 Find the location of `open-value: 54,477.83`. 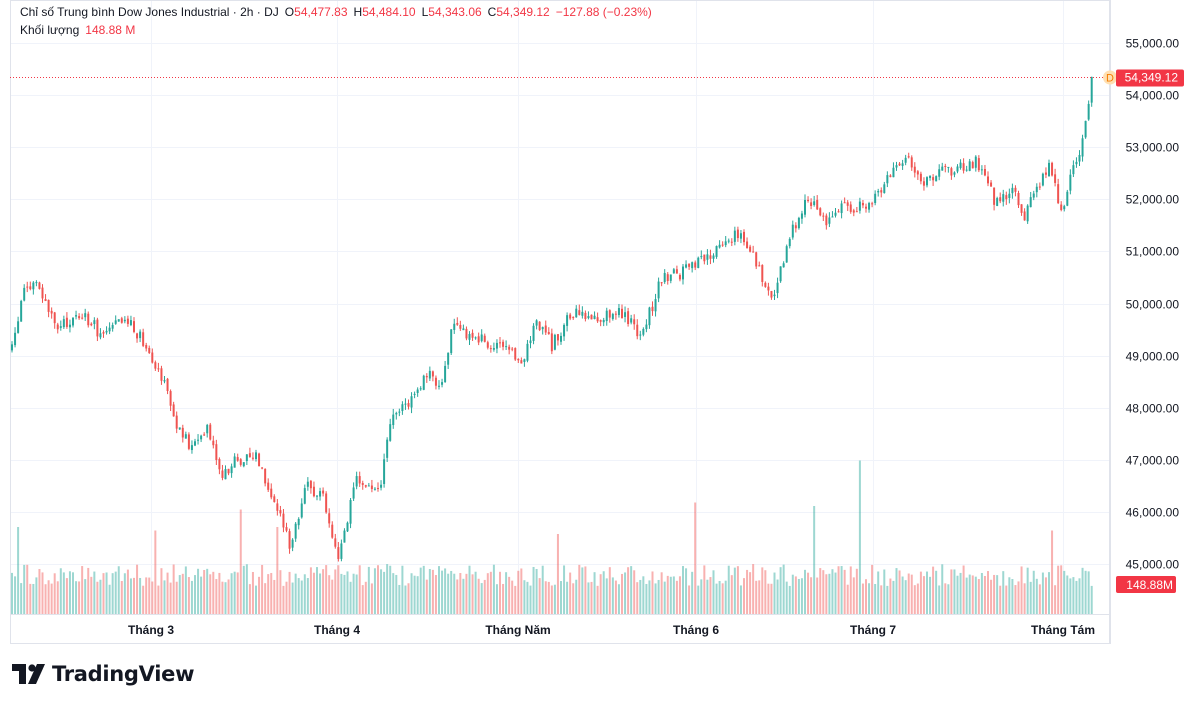

open-value: 54,477.83 is located at coordinates (321, 12).